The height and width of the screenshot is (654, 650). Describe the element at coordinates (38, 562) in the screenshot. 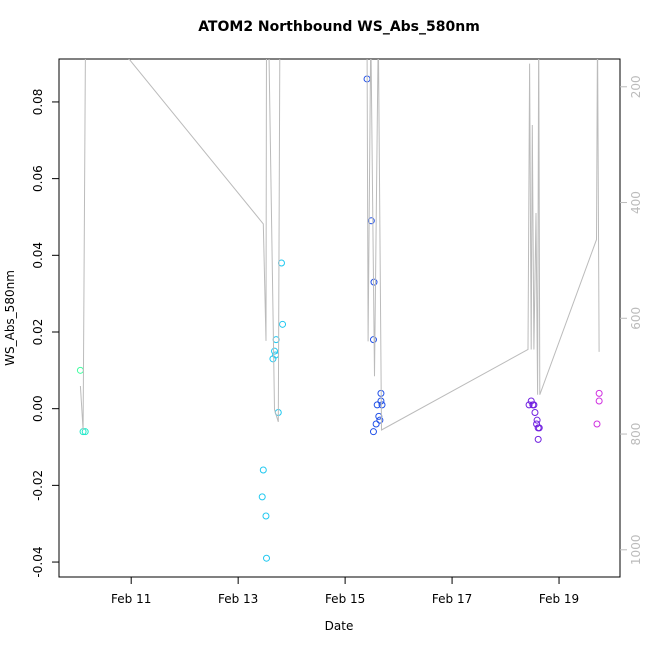

I see `y-tick-label: -0.04` at that location.